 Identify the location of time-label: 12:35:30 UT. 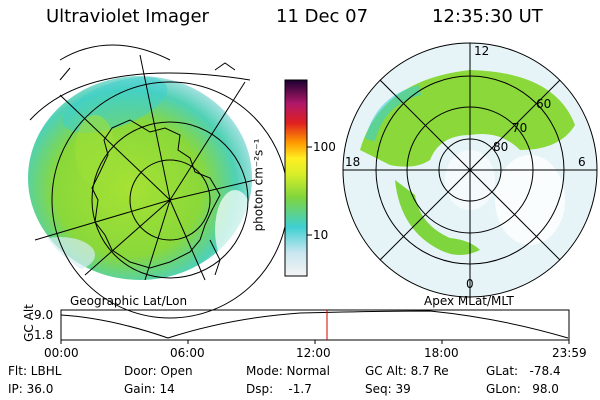
(487, 16).